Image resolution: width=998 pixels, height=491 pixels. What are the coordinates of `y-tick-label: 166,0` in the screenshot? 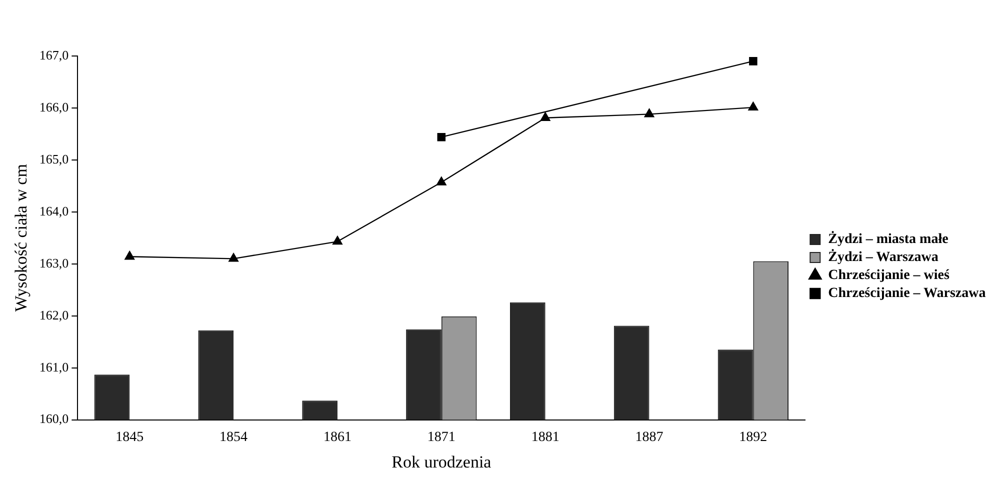 It's located at (54, 106).